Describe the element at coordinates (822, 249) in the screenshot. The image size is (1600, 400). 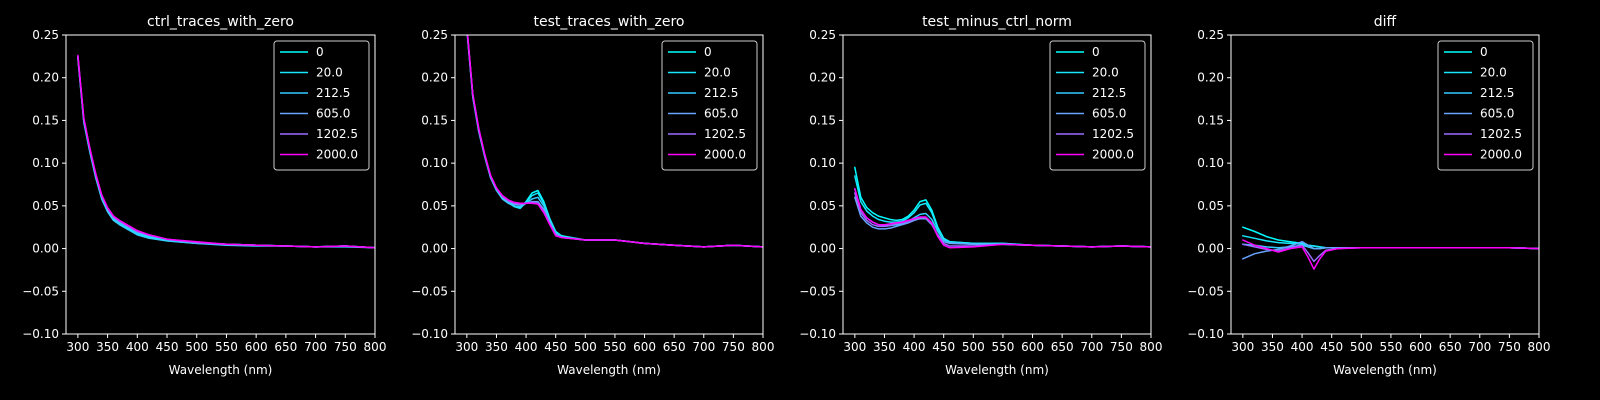
I see `y-tick-label: 0.00` at that location.